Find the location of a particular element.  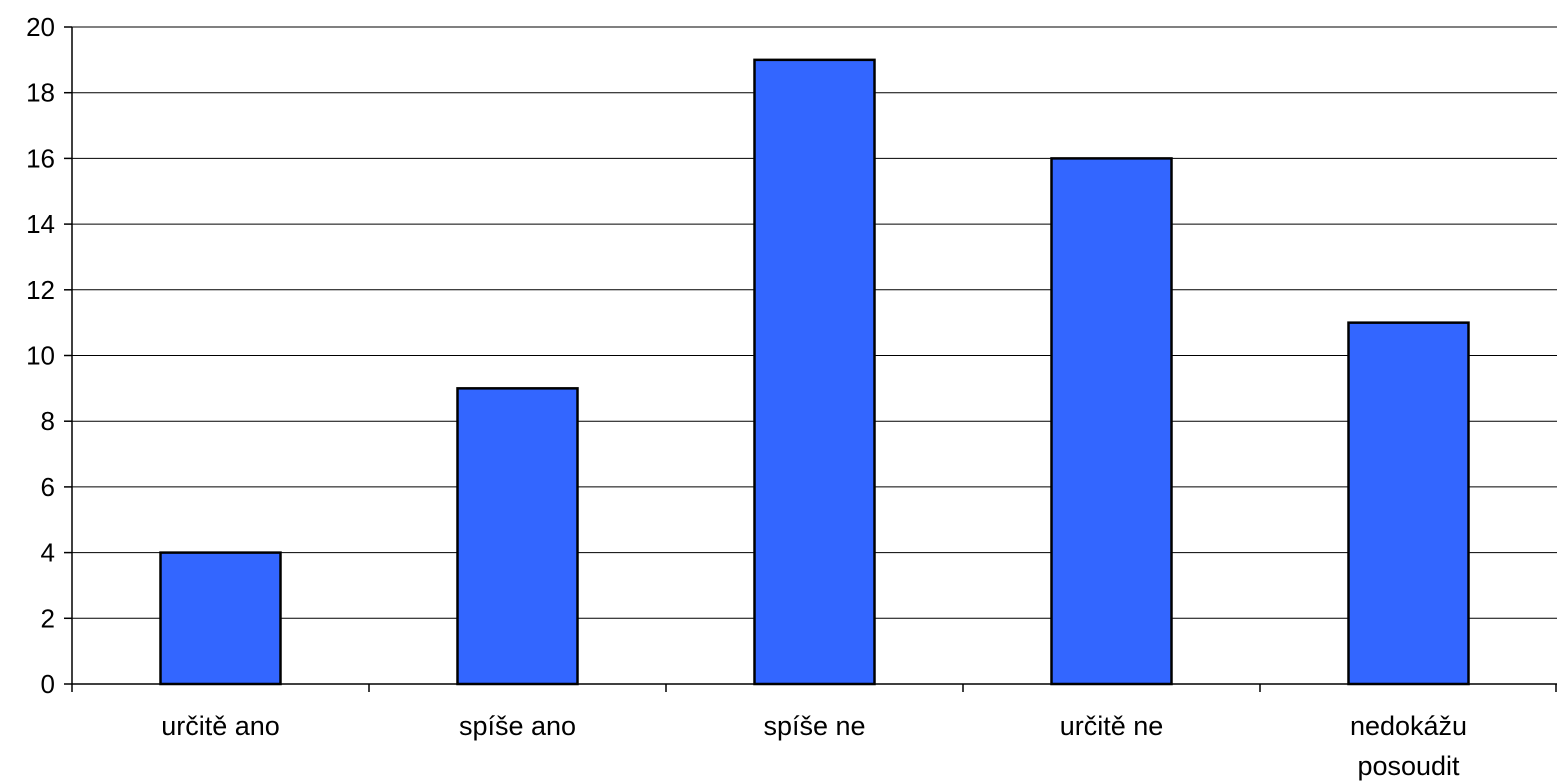

y-tick-label: 6 is located at coordinates (48, 487).